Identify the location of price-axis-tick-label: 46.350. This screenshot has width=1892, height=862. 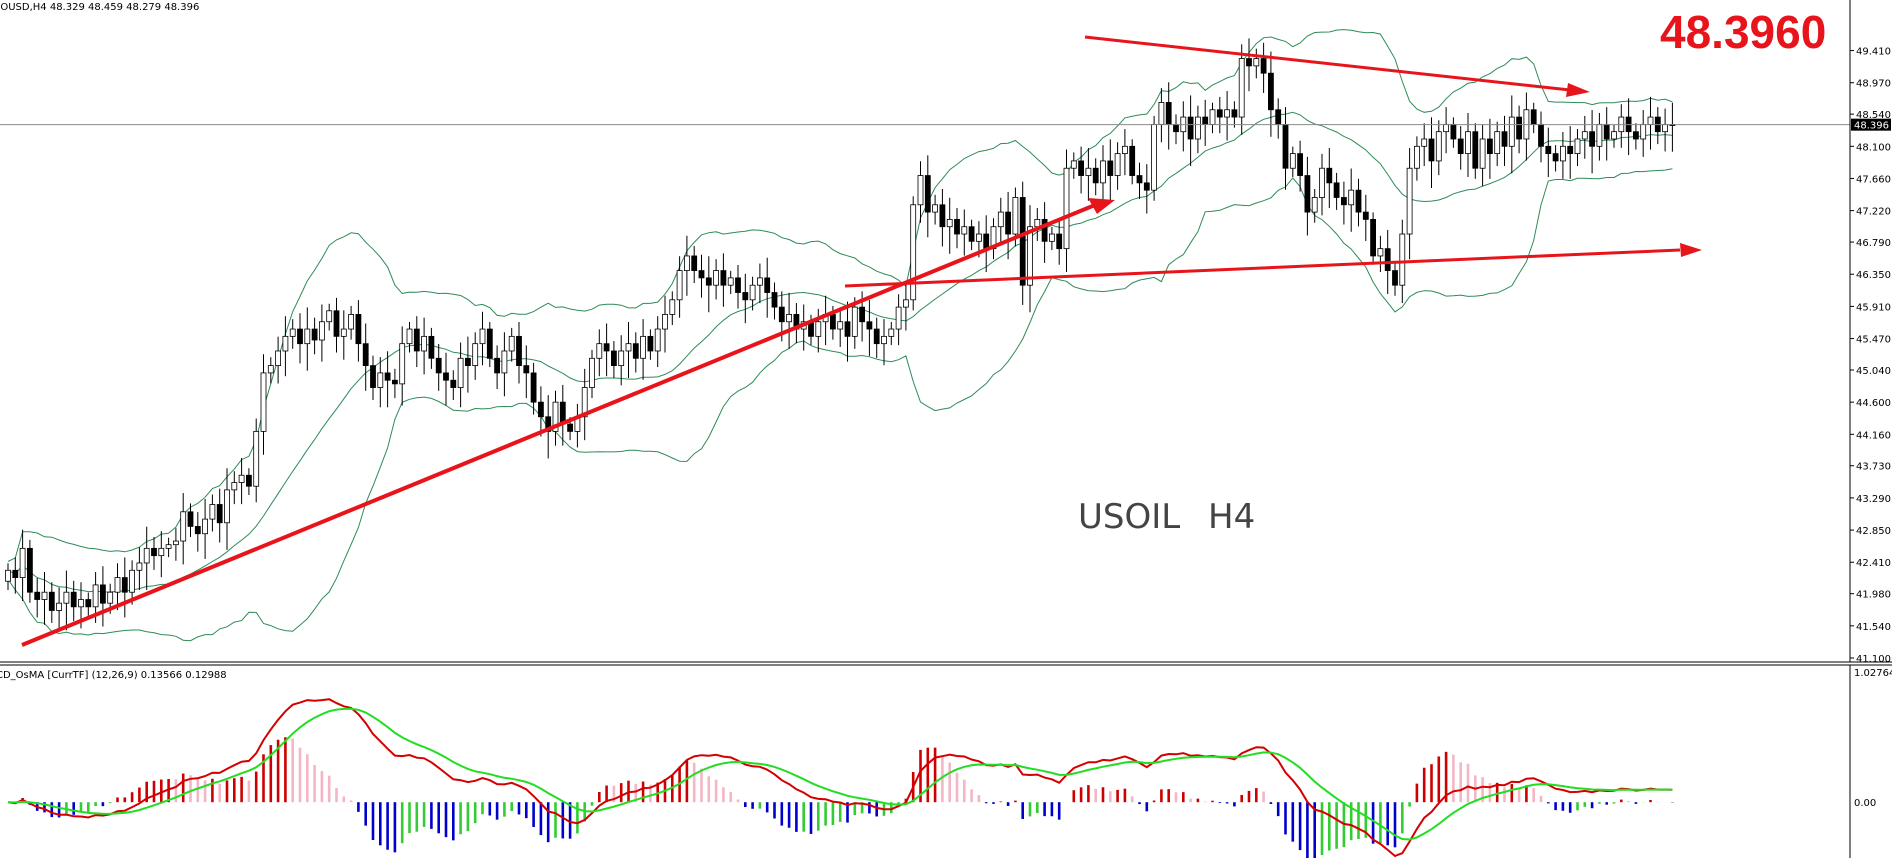
(1873, 275).